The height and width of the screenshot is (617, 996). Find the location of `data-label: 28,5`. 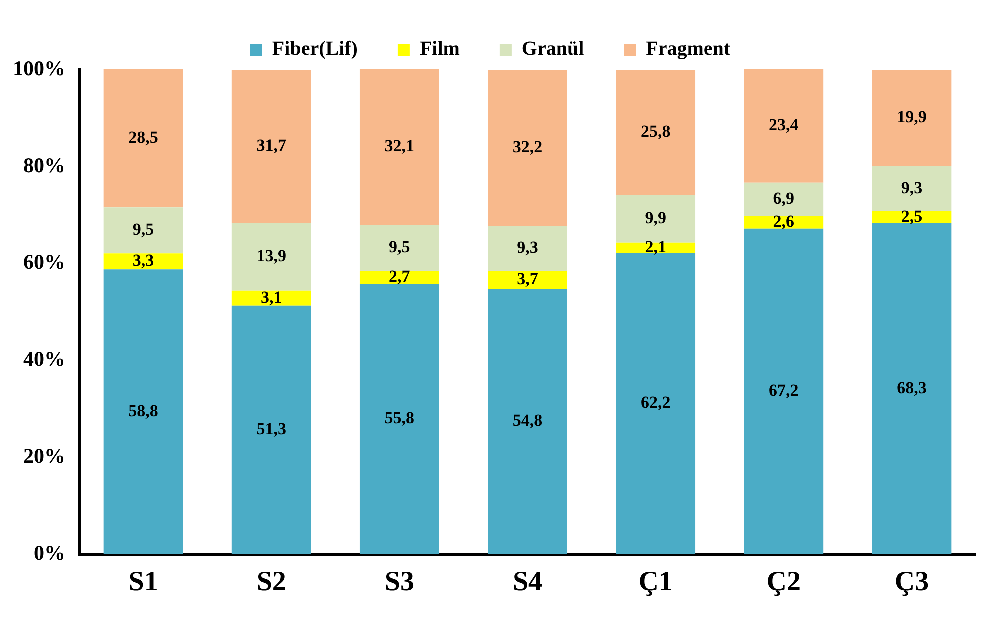

data-label: 28,5 is located at coordinates (143, 137).